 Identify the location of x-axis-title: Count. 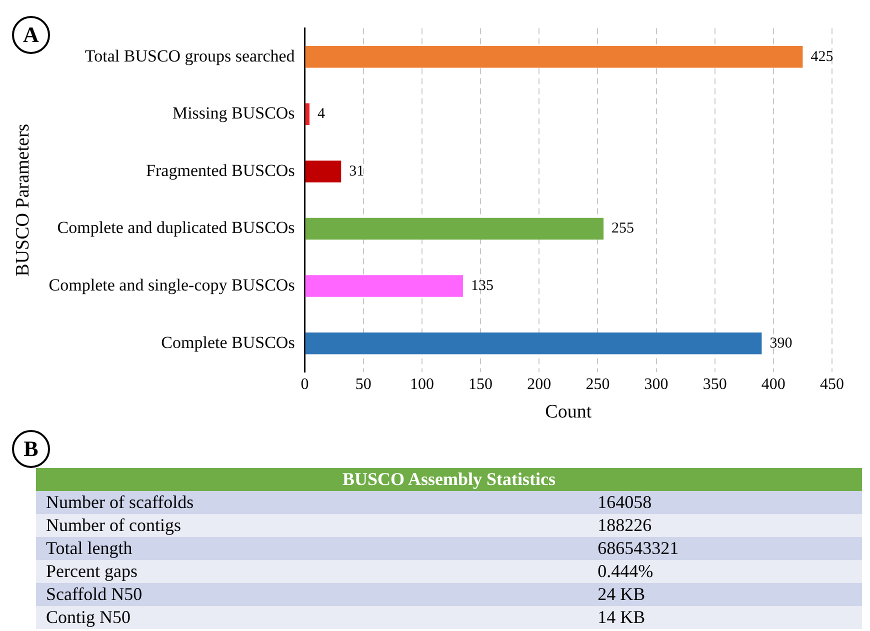
(568, 412).